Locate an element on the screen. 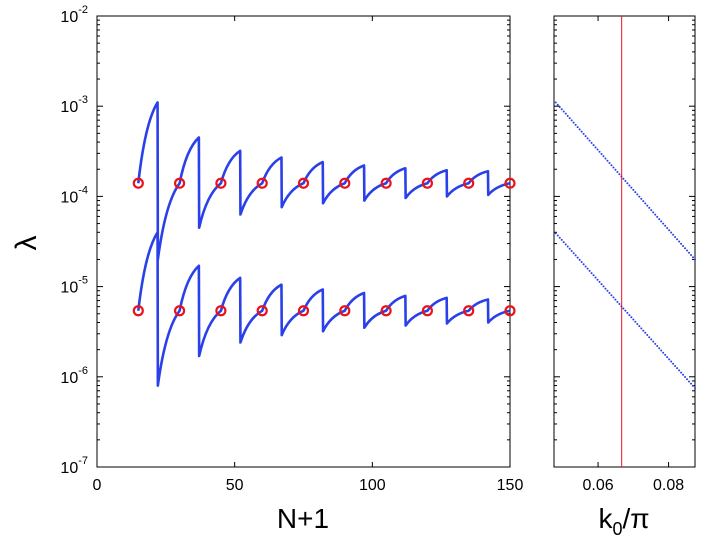  ytick-exp: -3 is located at coordinates (83, 100).